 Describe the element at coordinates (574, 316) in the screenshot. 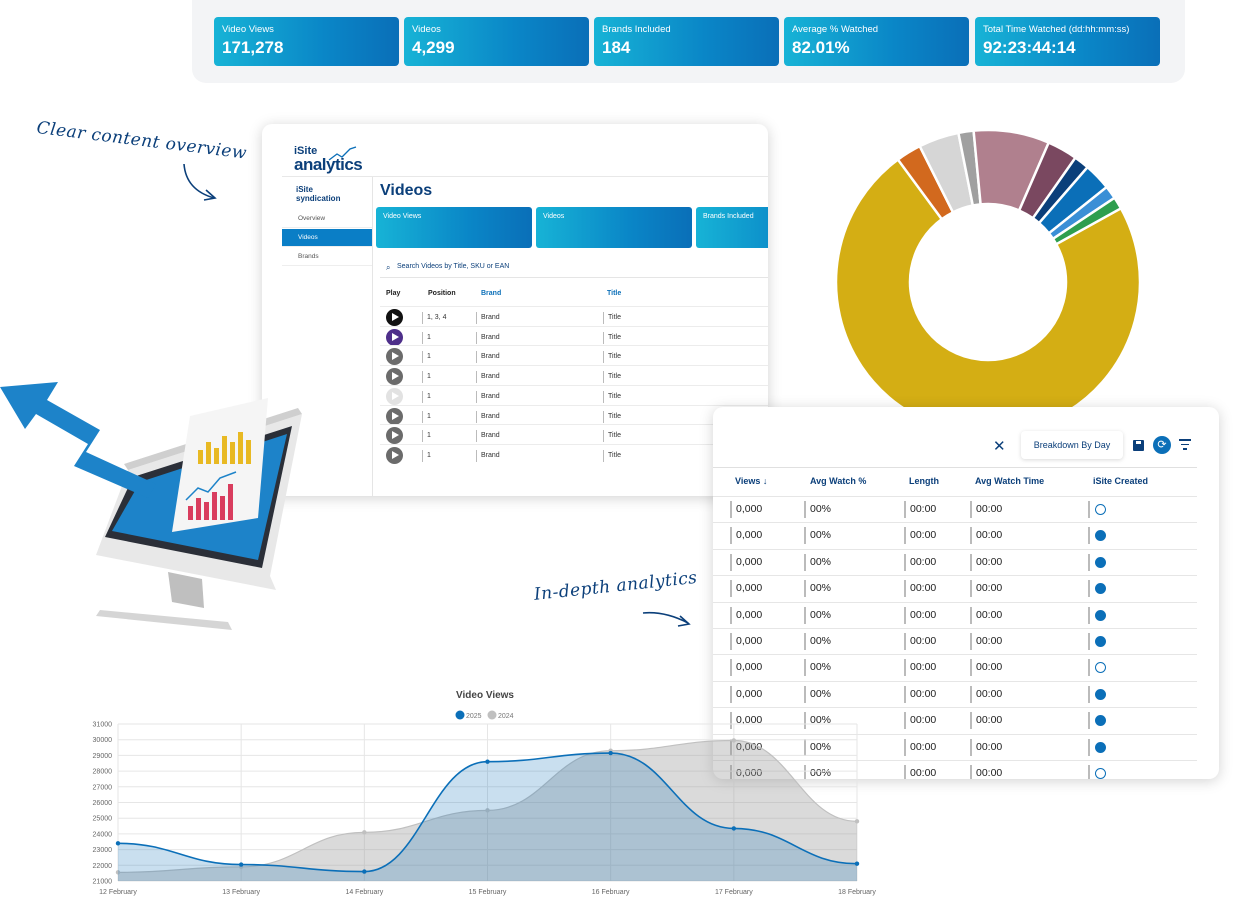

I see `table-row: 1, 3, 4 Brand Title` at that location.